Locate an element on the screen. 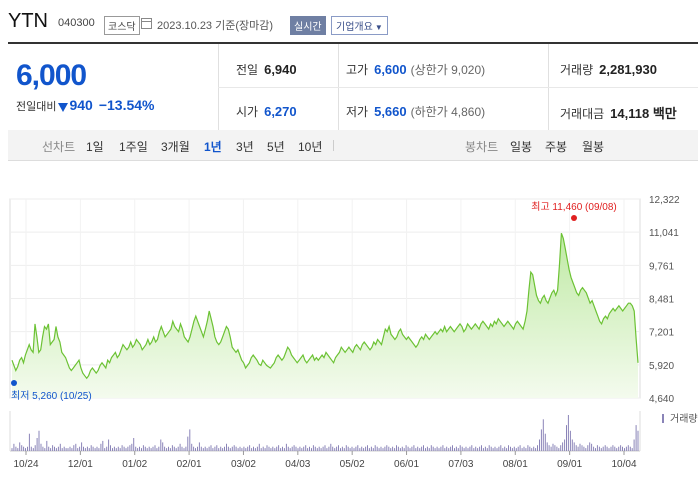 The image size is (698, 483). market-badge: 코스닥 is located at coordinates (122, 25).